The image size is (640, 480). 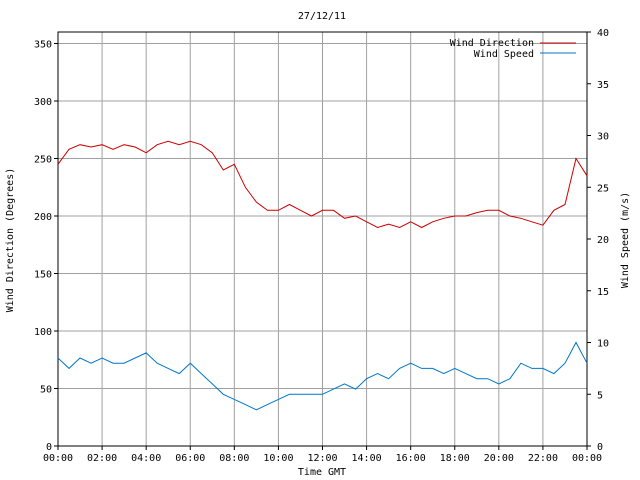 I want to click on y-tick-label-left: 100, so click(x=43, y=332).